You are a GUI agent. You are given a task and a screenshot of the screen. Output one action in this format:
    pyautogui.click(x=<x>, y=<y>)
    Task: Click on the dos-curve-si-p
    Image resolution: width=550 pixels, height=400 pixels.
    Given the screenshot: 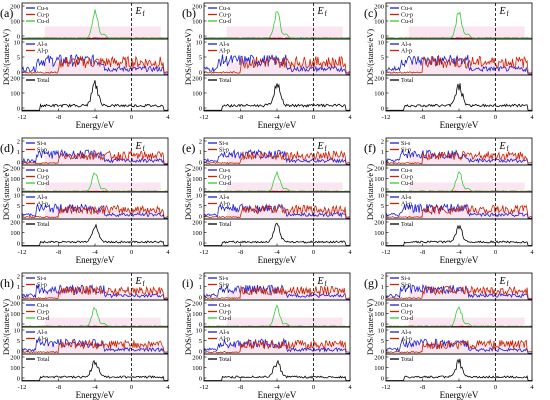 What is the action you would take?
    pyautogui.click(x=95, y=157)
    